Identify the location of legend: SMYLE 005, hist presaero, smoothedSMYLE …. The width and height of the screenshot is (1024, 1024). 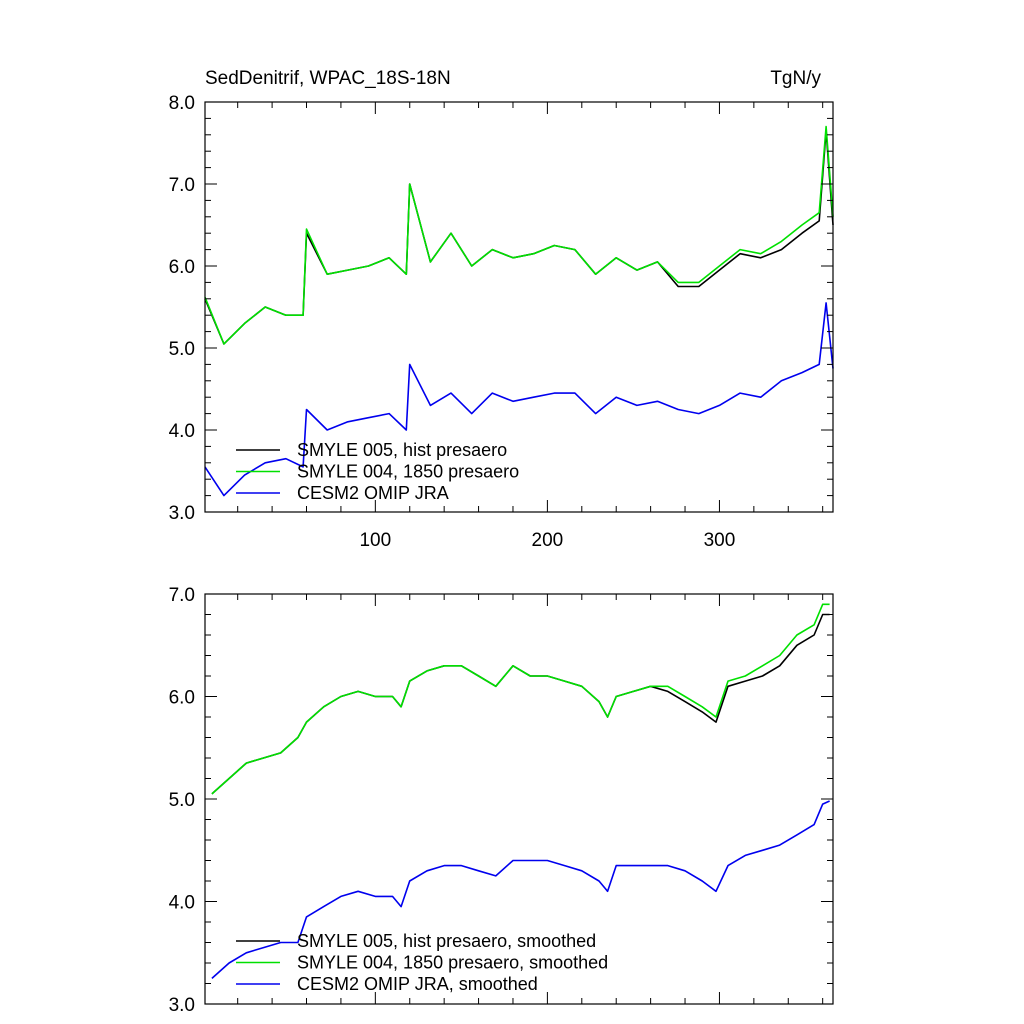
(422, 962).